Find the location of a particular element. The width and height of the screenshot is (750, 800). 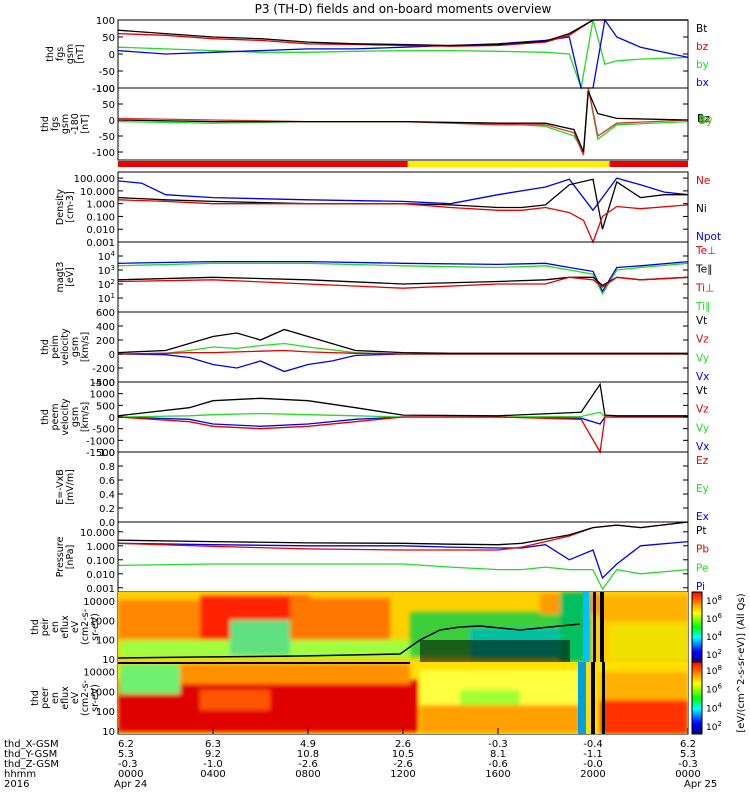

colorbar-label: [eV/(cm^2-s-sr-eV)] (All Qs) is located at coordinates (741, 662).